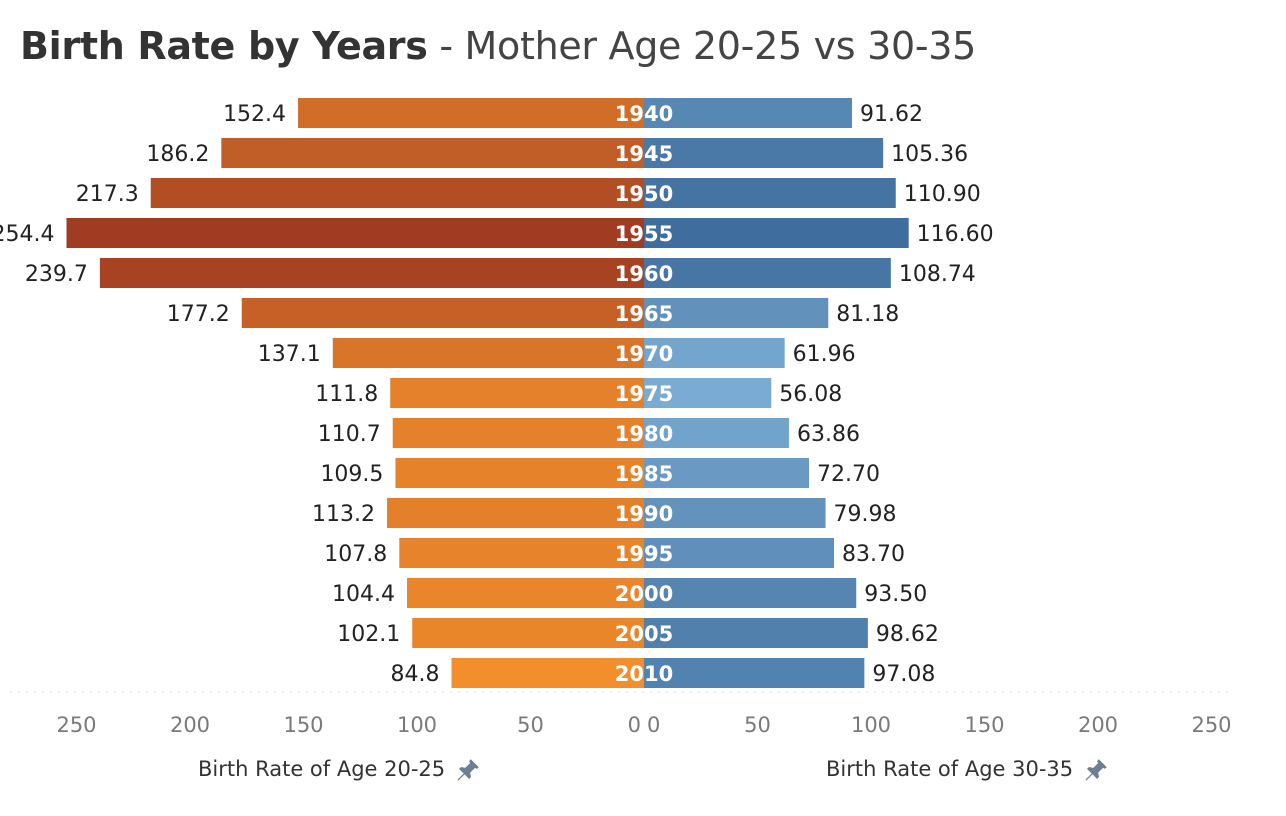  I want to click on left-axis-title: Birth Rate of Age 20-25, so click(339, 770).